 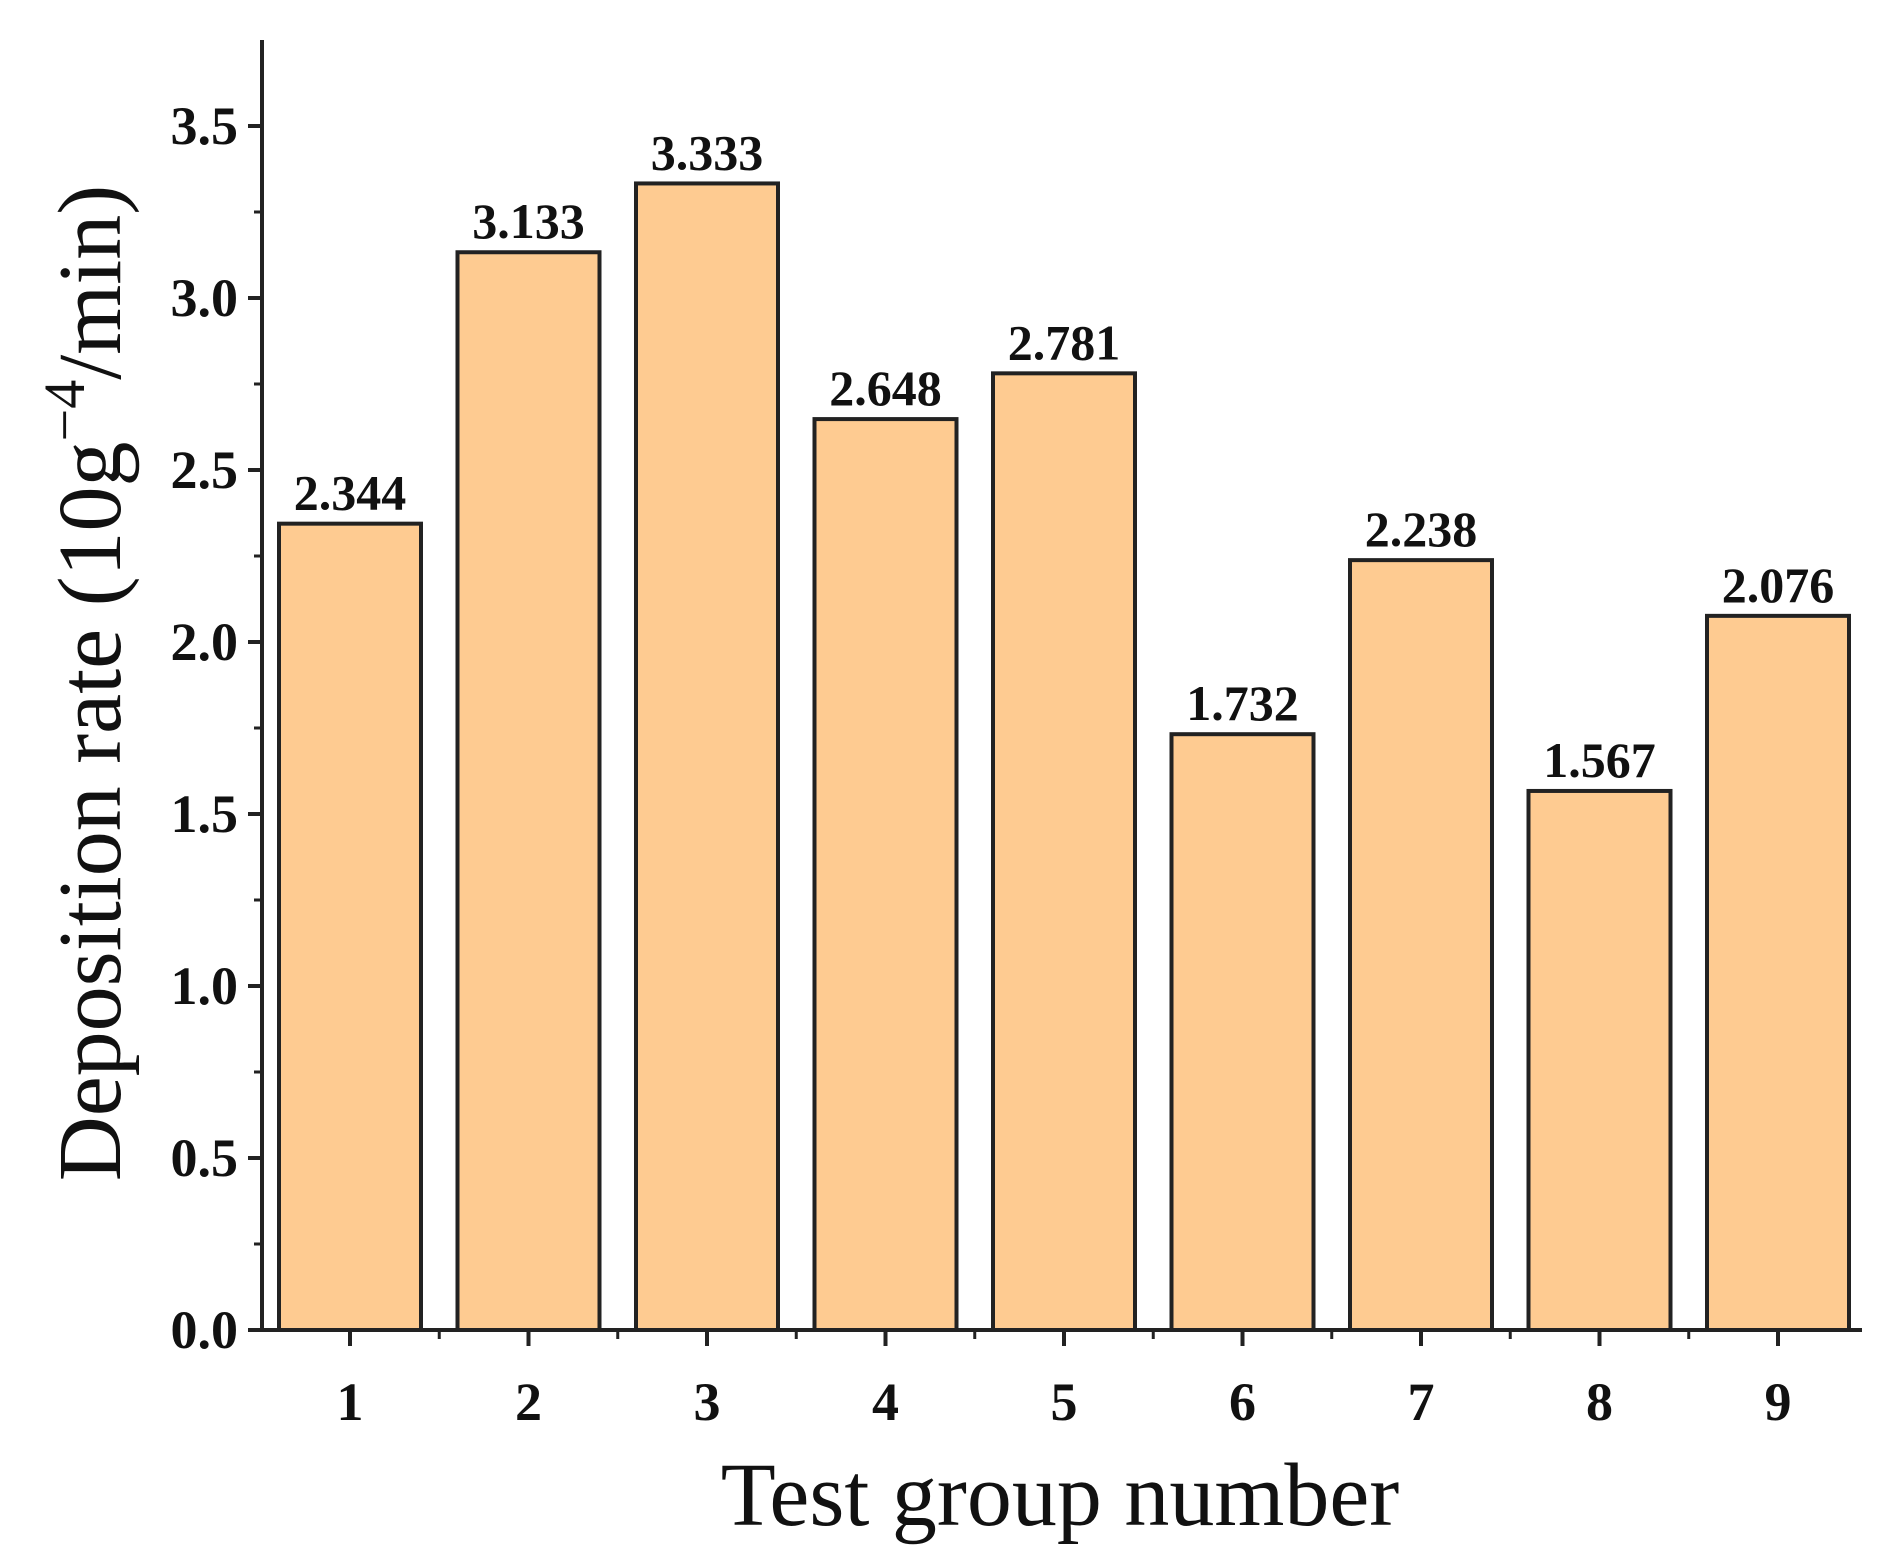 What do you see at coordinates (205, 1158) in the screenshot?
I see `y-tick-label: 0.5` at bounding box center [205, 1158].